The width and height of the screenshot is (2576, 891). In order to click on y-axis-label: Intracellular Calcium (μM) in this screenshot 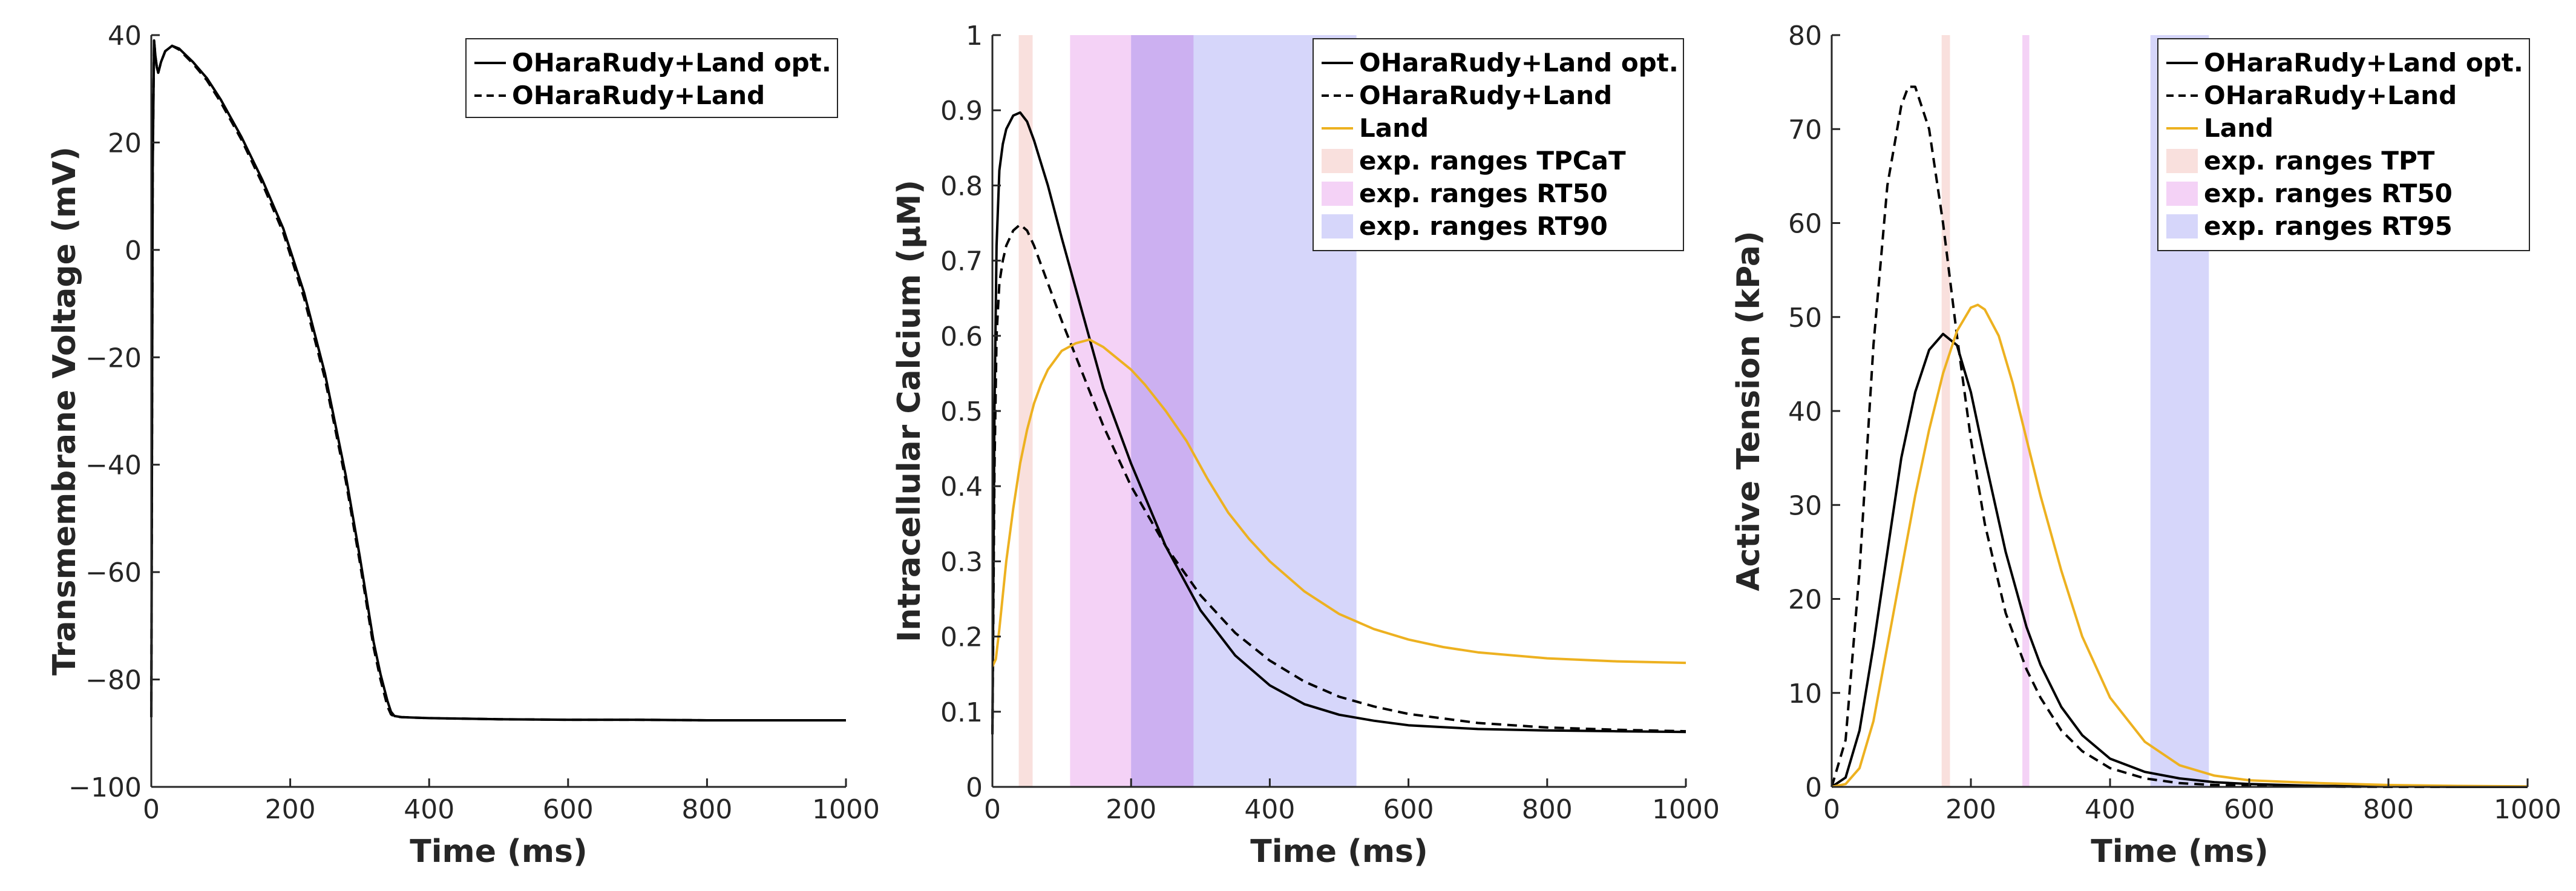, I will do `click(909, 411)`.